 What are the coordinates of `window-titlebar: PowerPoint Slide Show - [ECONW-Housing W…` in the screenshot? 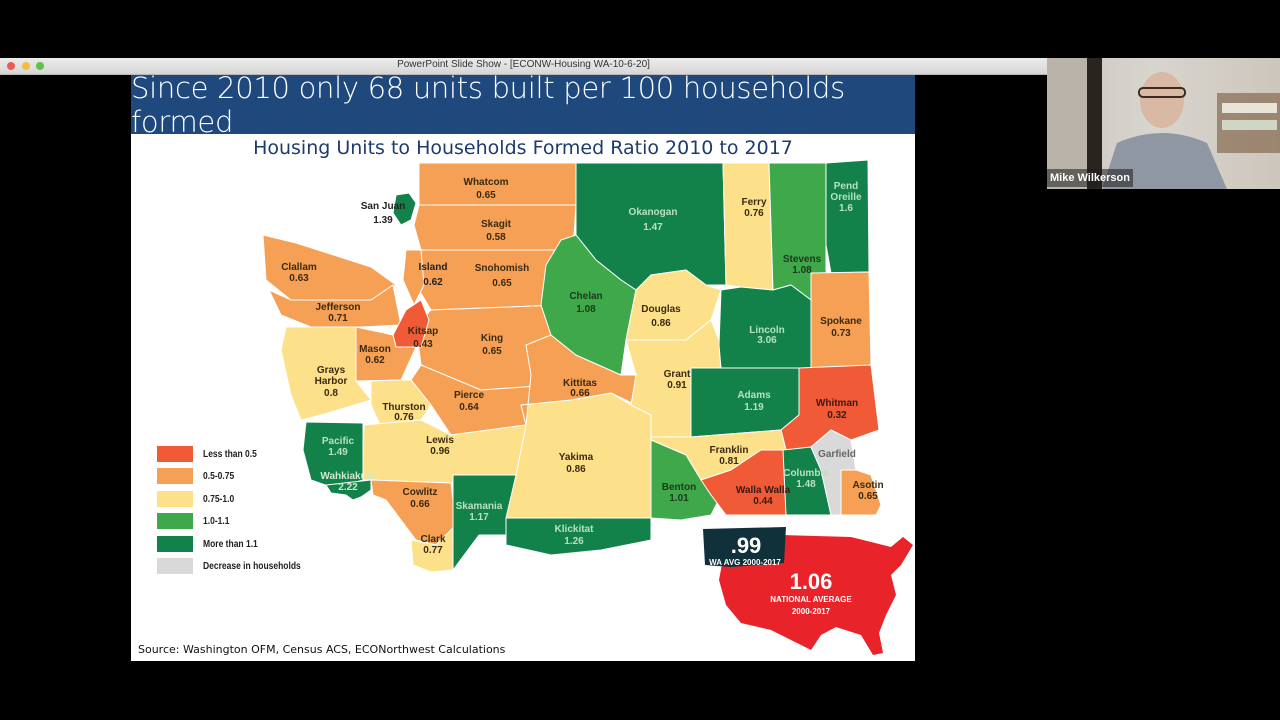 It's located at (523, 66).